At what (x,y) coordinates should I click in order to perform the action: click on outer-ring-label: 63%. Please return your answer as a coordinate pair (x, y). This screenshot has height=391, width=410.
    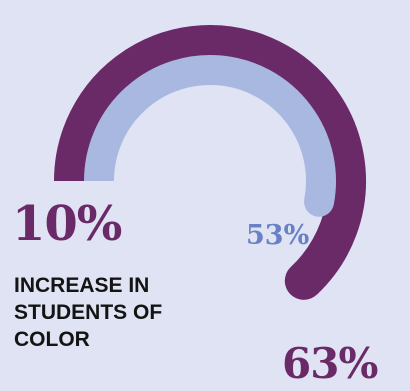
    Looking at the image, I should click on (330, 363).